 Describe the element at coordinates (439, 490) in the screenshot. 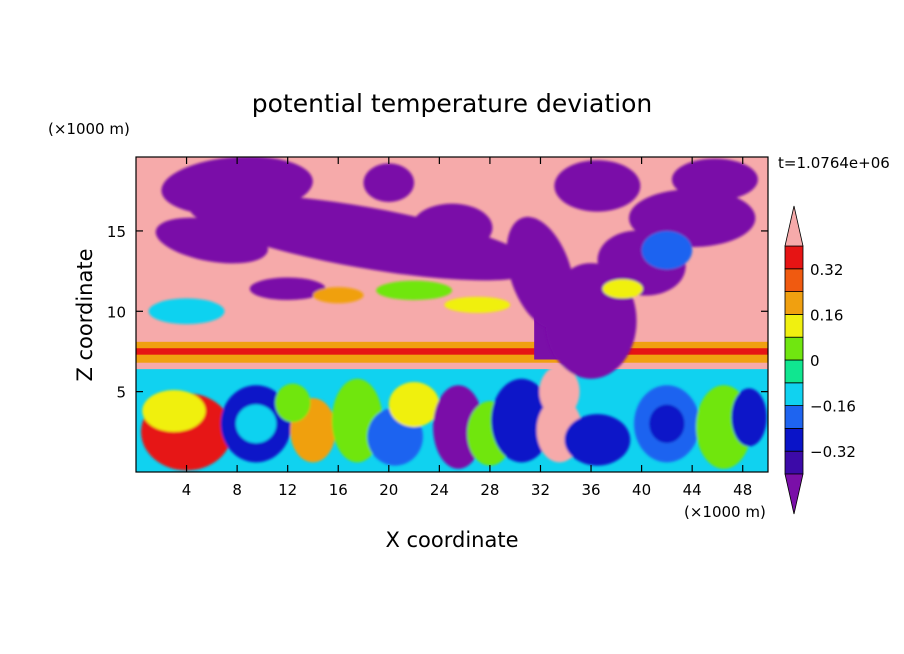

I see `x-tick-label: 24` at that location.